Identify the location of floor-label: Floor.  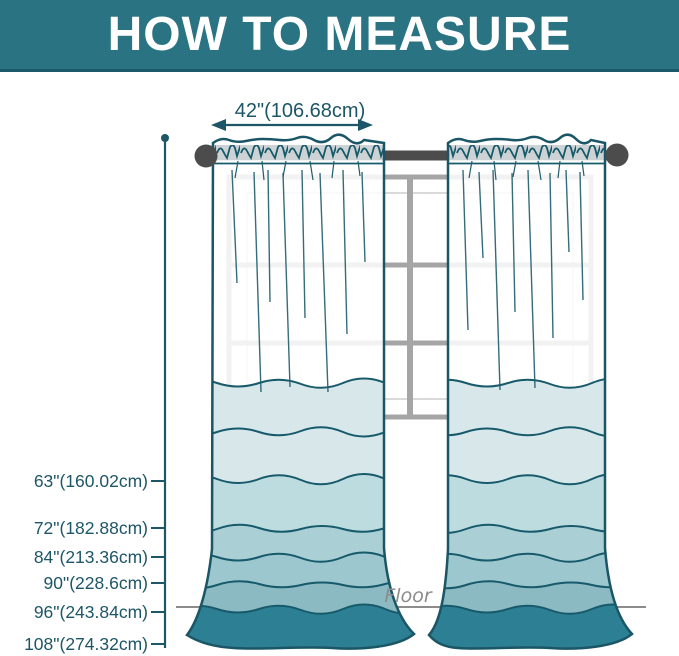
(408, 596).